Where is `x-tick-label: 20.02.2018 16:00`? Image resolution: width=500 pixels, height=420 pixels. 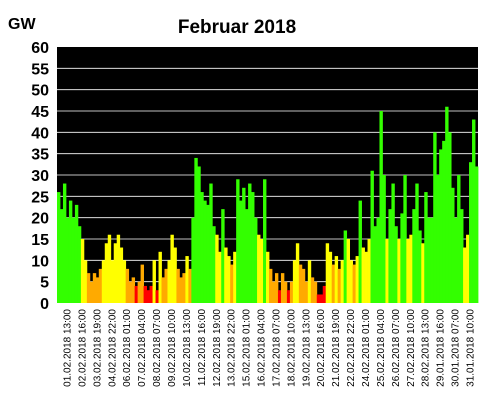 x-tick-label: 20.02.2018 16:00 is located at coordinates (321, 348).